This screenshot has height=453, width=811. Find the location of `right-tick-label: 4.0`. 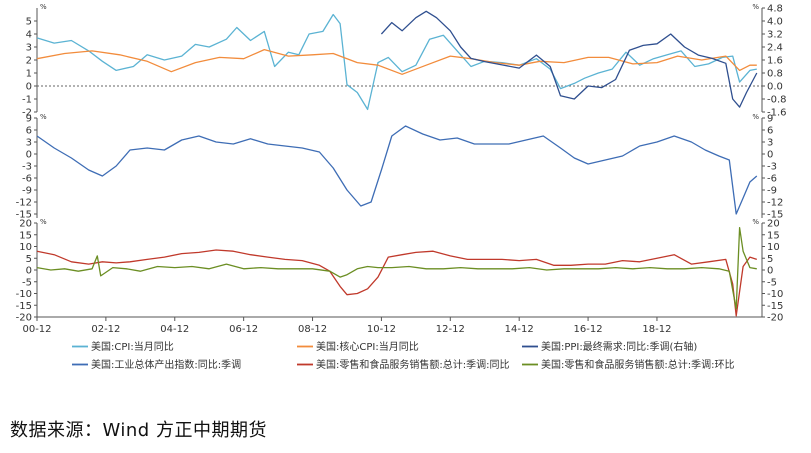

right-tick-label: 4.0 is located at coordinates (775, 22).